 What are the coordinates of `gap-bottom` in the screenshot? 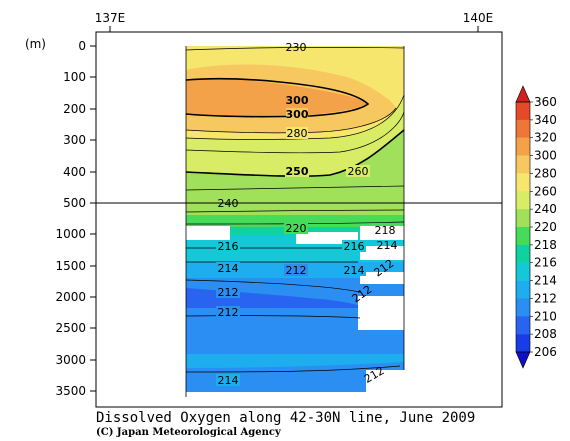 It's located at (295, 394).